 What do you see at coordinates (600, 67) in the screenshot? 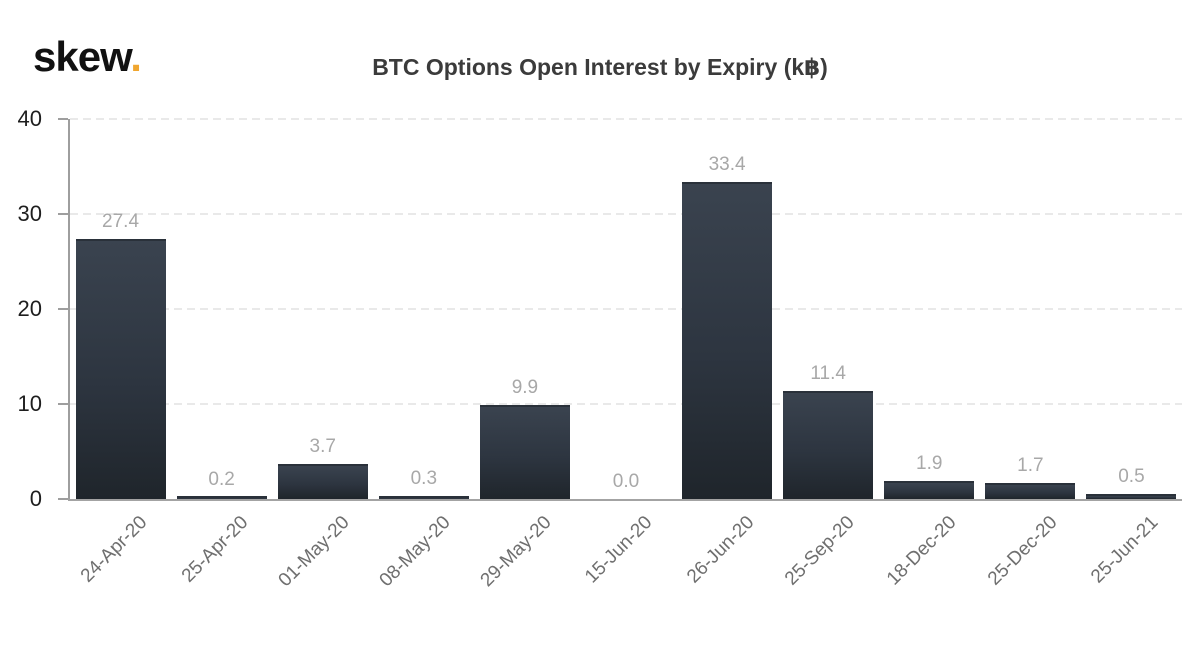
I see `chart-title: BTC Options Open Interest by Expiry (k฿)` at bounding box center [600, 67].